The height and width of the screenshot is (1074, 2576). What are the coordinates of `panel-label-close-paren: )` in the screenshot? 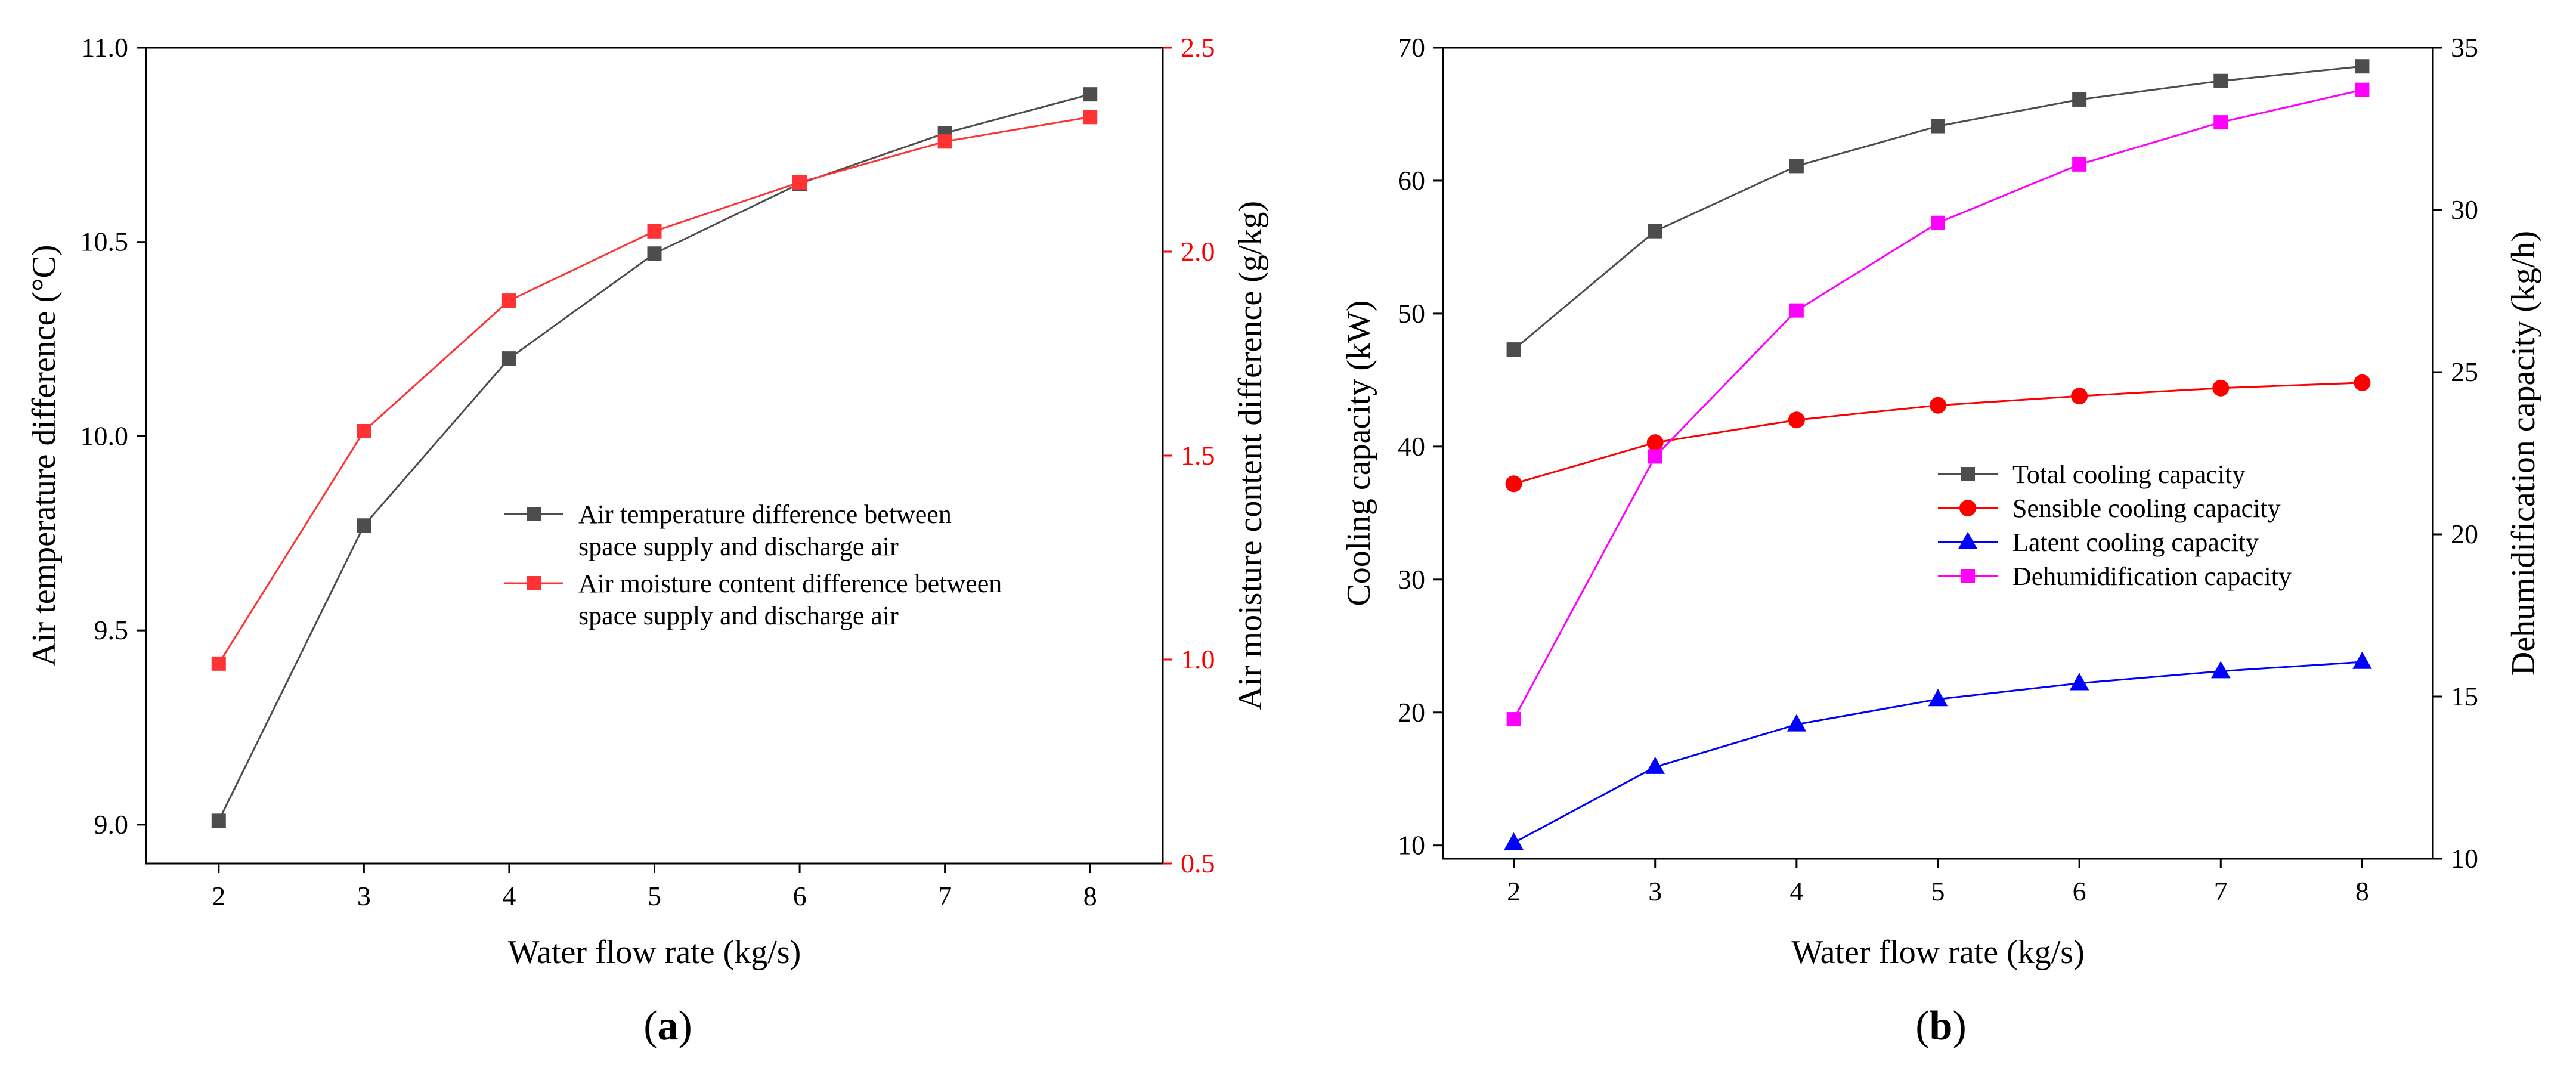 It's located at (685, 1026).